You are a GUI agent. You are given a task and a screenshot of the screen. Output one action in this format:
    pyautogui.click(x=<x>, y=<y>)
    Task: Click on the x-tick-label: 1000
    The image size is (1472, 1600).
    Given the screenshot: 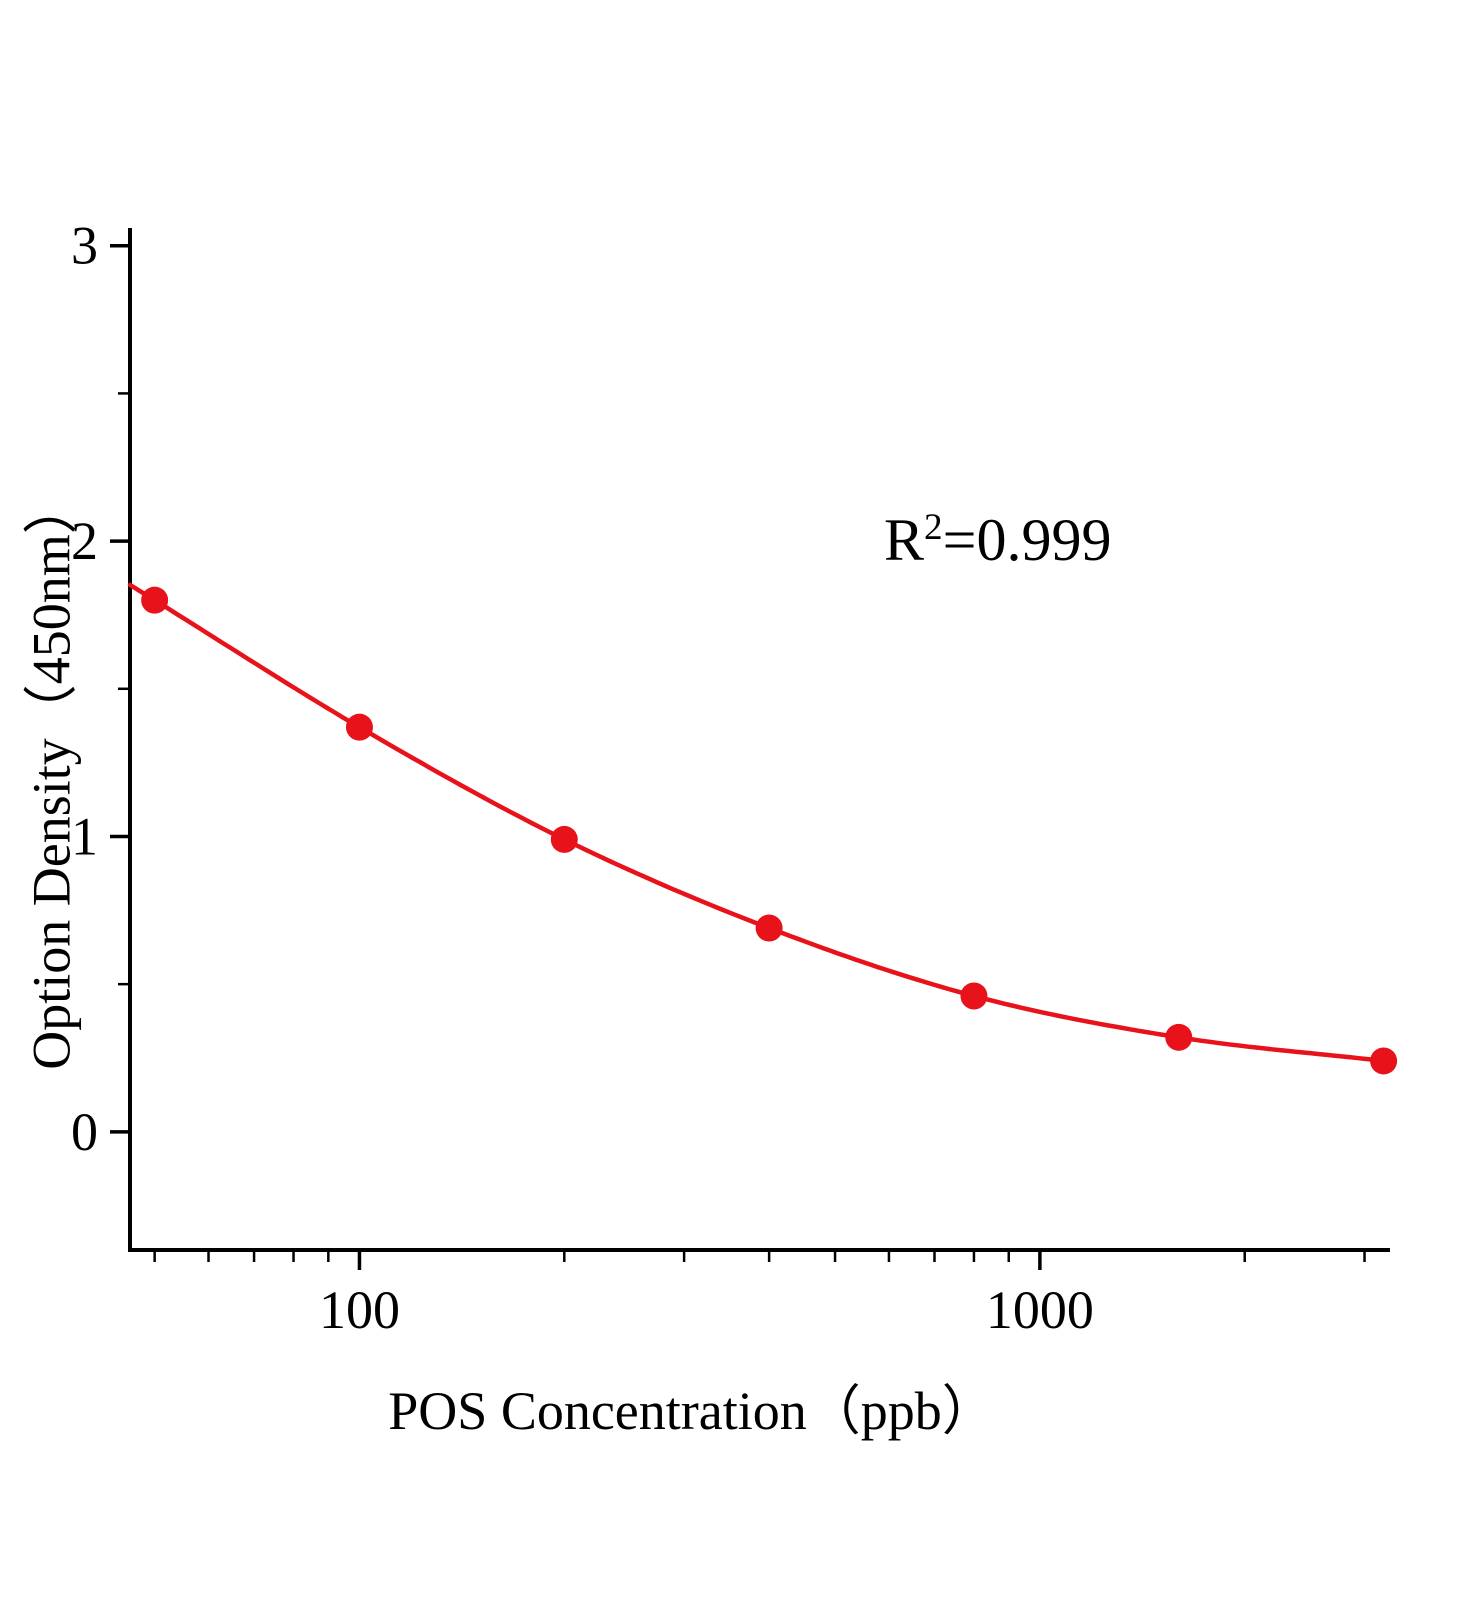 What is the action you would take?
    pyautogui.click(x=1040, y=1310)
    